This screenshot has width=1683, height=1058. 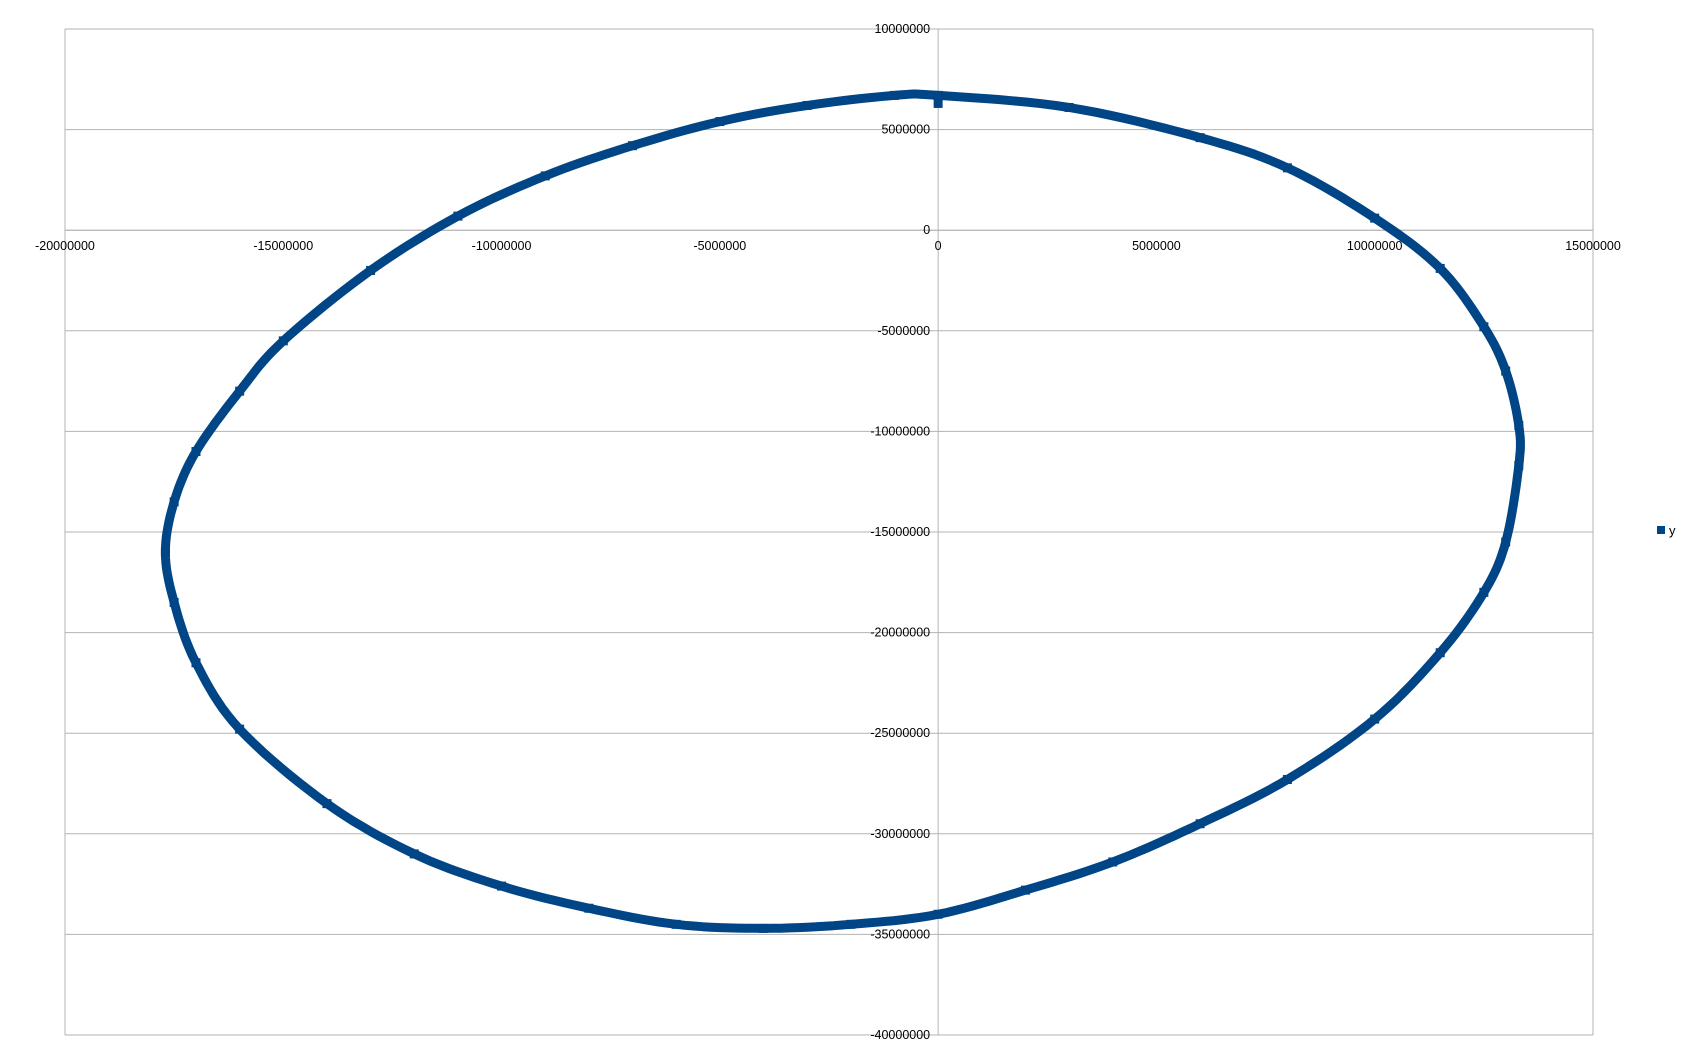 What do you see at coordinates (1156, 246) in the screenshot?
I see `x-tick-label: 5000000` at bounding box center [1156, 246].